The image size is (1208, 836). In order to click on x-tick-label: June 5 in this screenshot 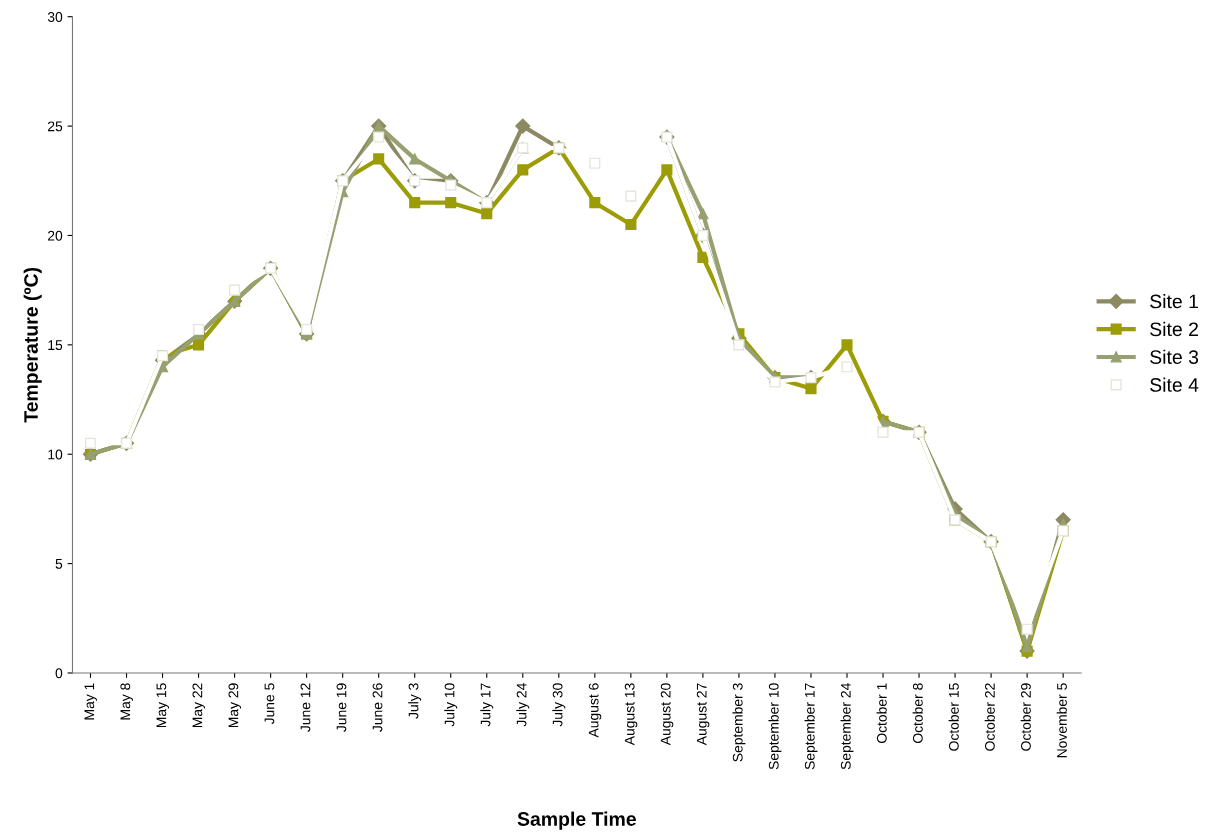, I will do `click(269, 704)`.